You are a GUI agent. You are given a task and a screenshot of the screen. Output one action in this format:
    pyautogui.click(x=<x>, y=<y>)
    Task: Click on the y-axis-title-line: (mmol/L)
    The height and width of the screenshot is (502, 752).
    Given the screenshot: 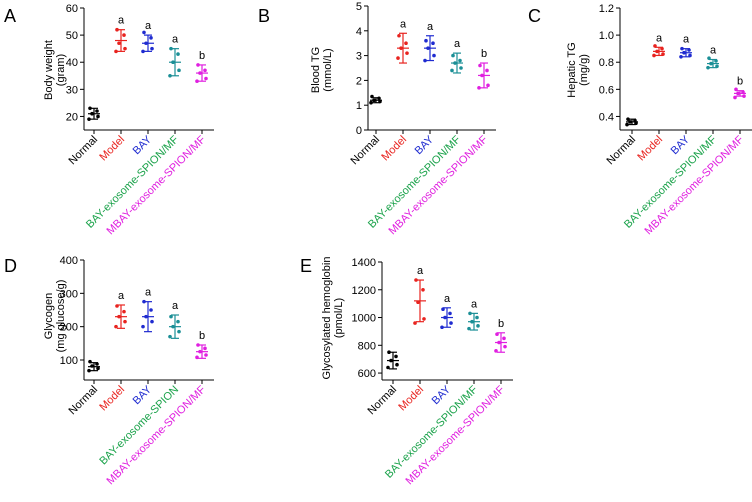 What is the action you would take?
    pyautogui.click(x=328, y=69)
    